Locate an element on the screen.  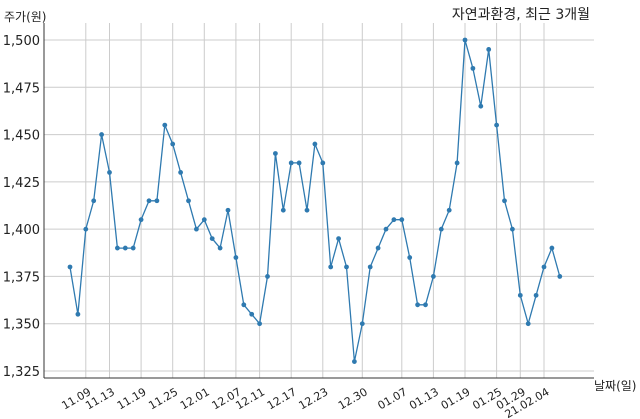
x-tick-label: 01.19 is located at coordinates (456, 398).